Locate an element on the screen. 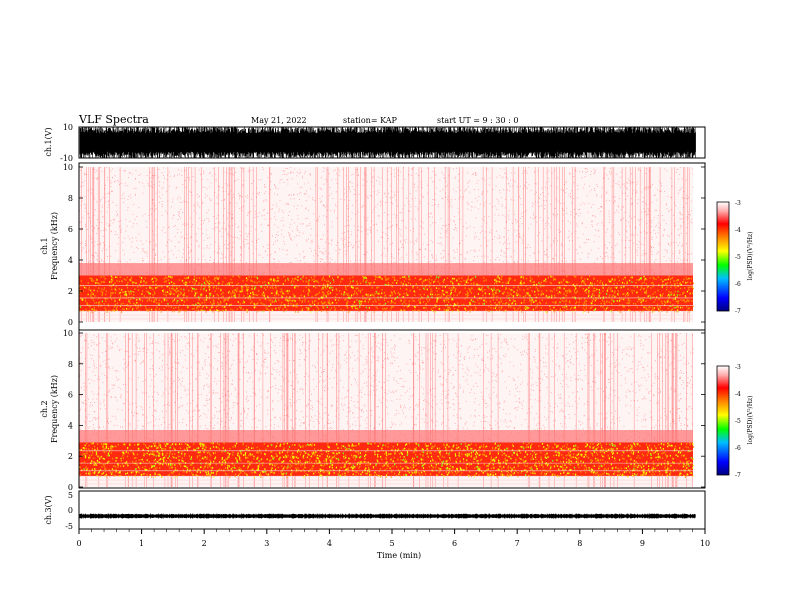 The image size is (792, 612). ch1-waveform-panel: 10 -10 ch.1(V) is located at coordinates (375, 143).